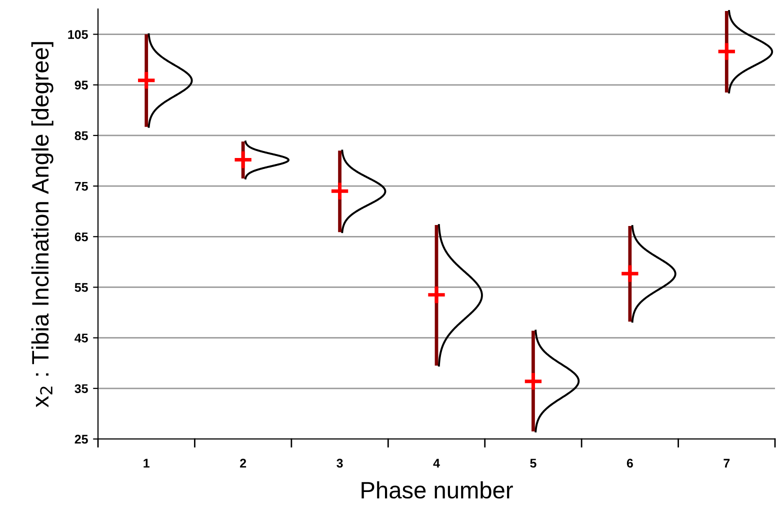 The height and width of the screenshot is (512, 782). I want to click on x-tick-label: 5, so click(533, 463).